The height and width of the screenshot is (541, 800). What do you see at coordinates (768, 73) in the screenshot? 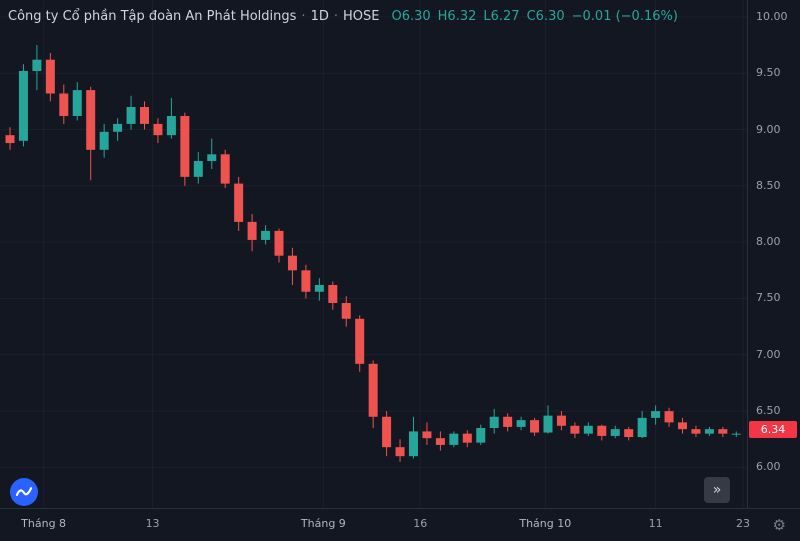
I see `price-axis-label: 9.50` at bounding box center [768, 73].